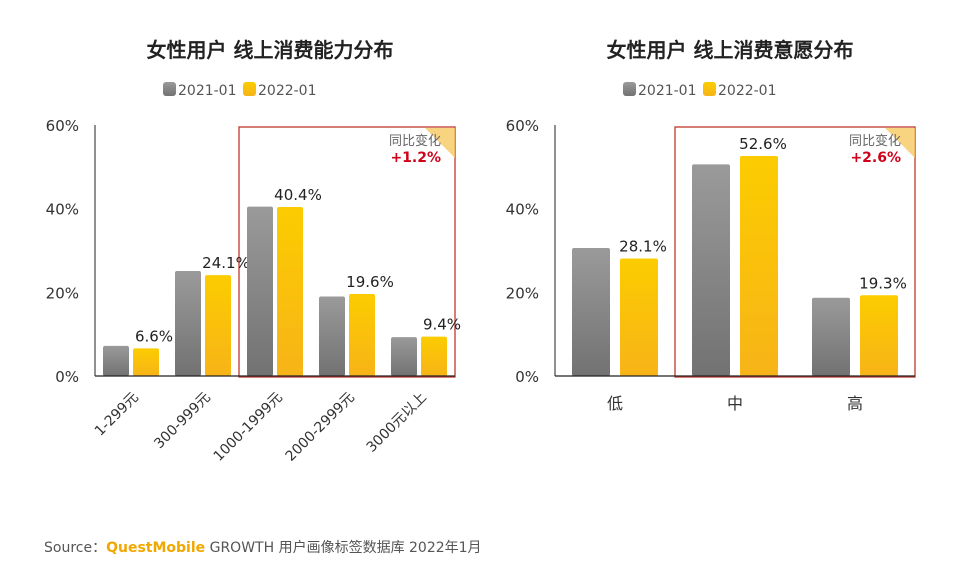 This screenshot has height=570, width=960. What do you see at coordinates (75, 548) in the screenshot?
I see `source-prefix: Source：` at bounding box center [75, 548].